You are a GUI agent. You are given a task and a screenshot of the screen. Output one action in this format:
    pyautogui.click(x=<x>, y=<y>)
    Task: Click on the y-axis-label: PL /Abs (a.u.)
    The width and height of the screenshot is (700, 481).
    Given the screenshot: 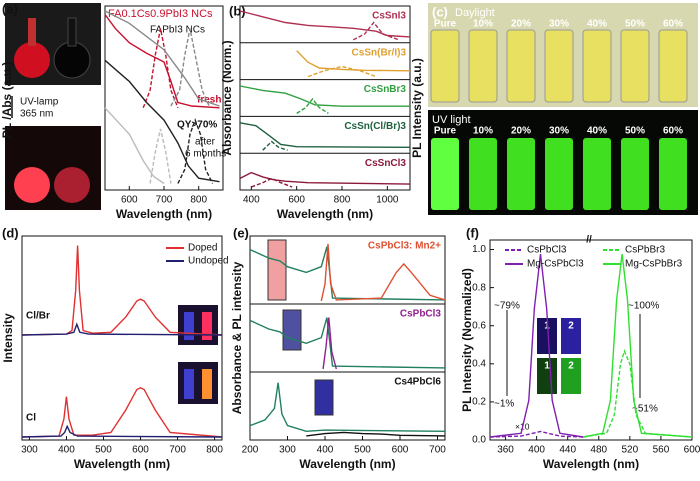 What is the action you would take?
    pyautogui.click(x=7, y=100)
    